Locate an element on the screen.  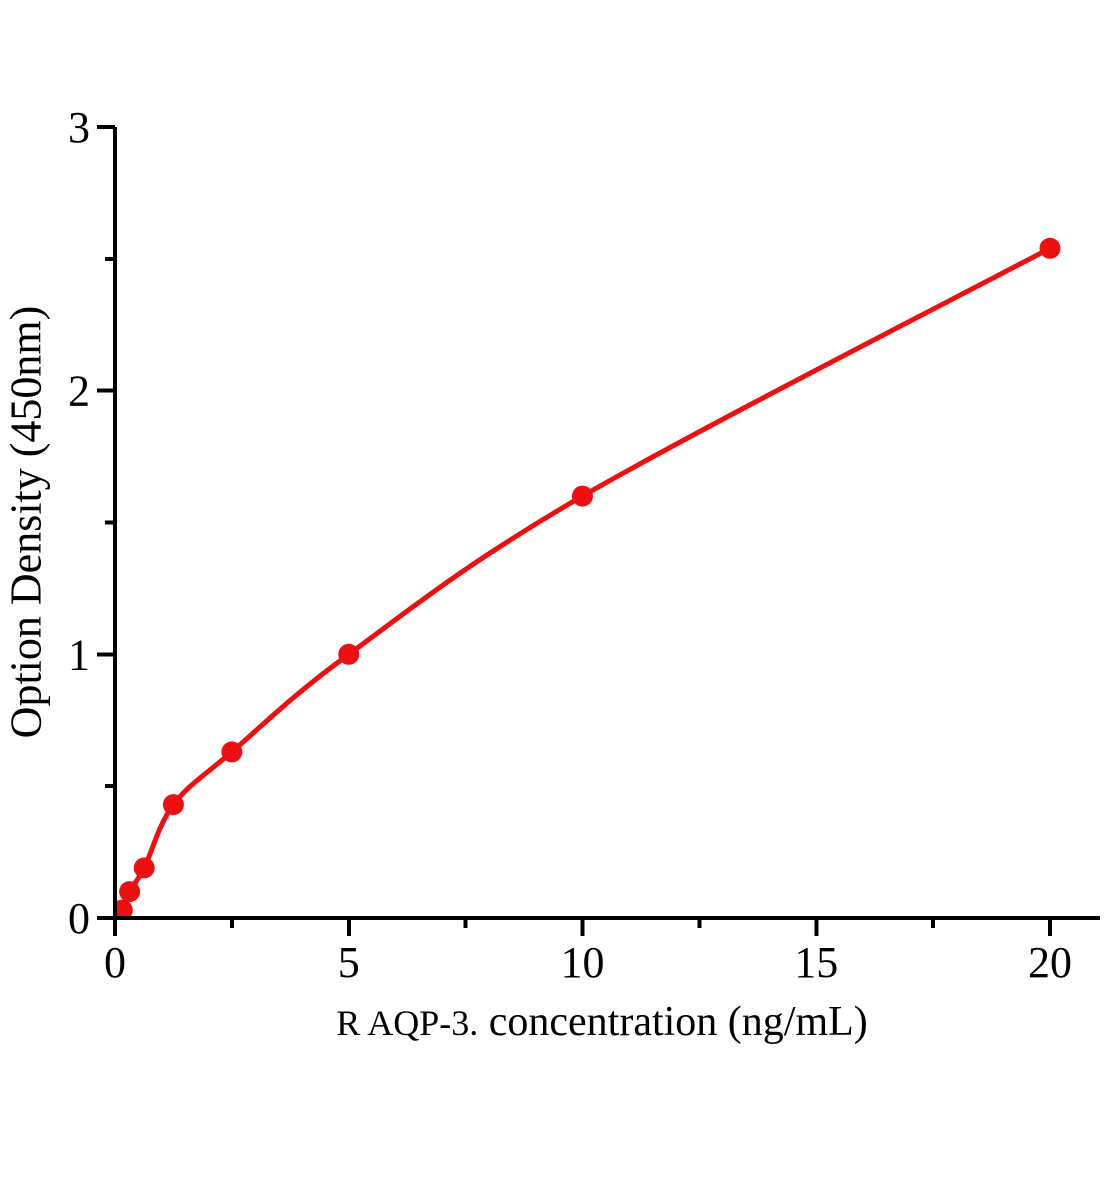
x-axis-title-prefix: R AQP-3. is located at coordinates (407, 1023).